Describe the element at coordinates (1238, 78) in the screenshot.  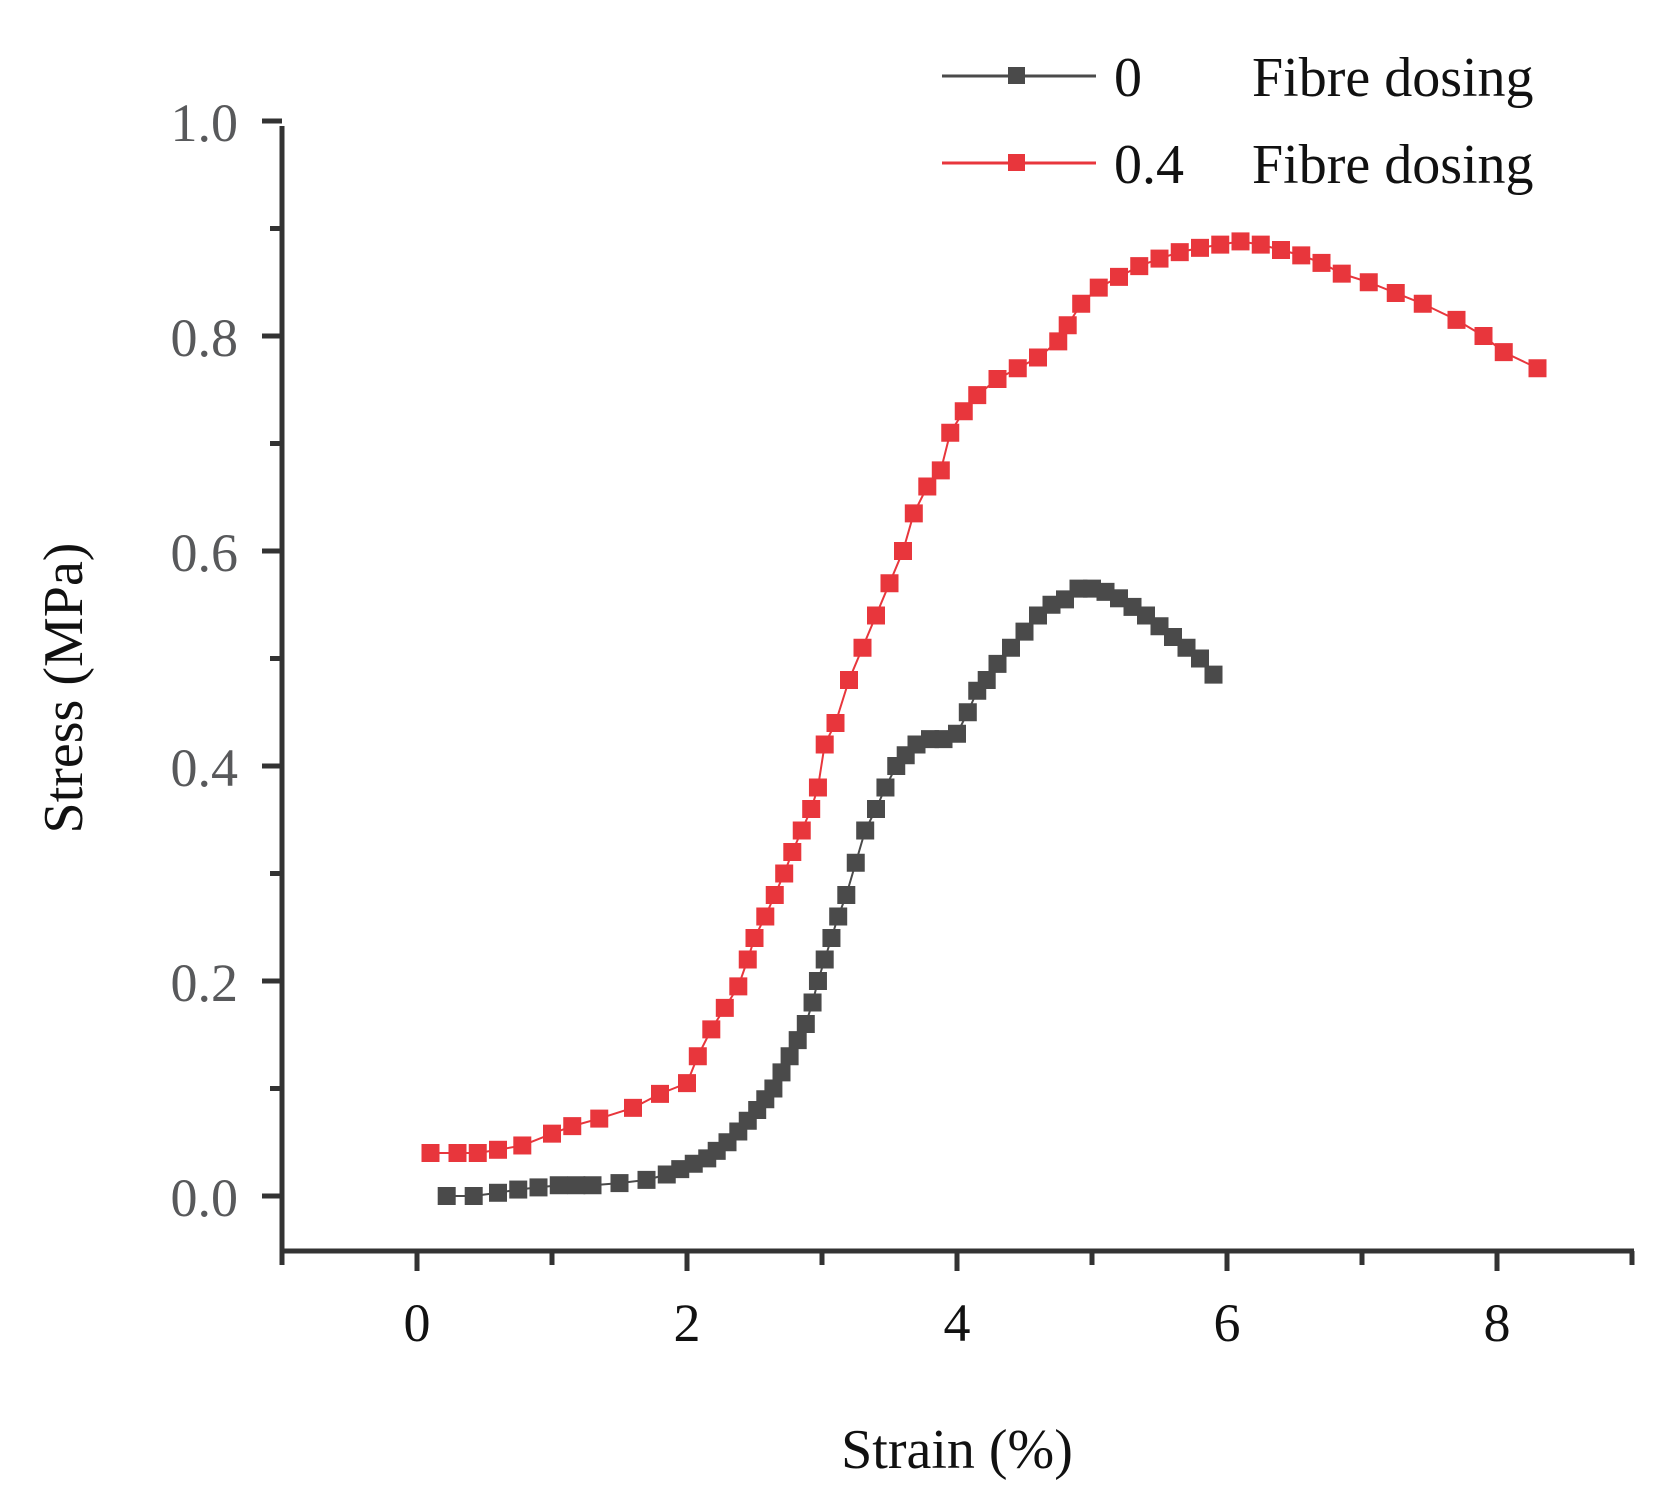
I see `legend-item-0: 0 Fibre dosing` at that location.